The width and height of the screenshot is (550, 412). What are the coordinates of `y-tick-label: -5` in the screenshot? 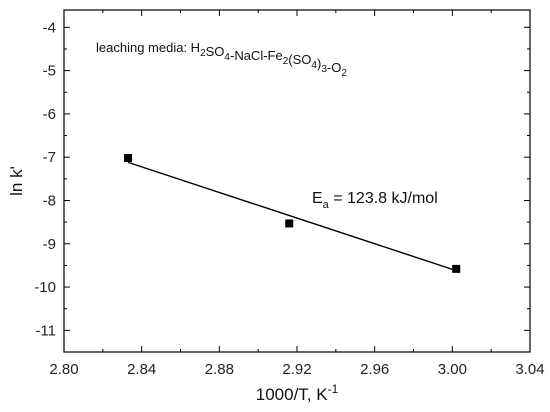 It's located at (49, 71).